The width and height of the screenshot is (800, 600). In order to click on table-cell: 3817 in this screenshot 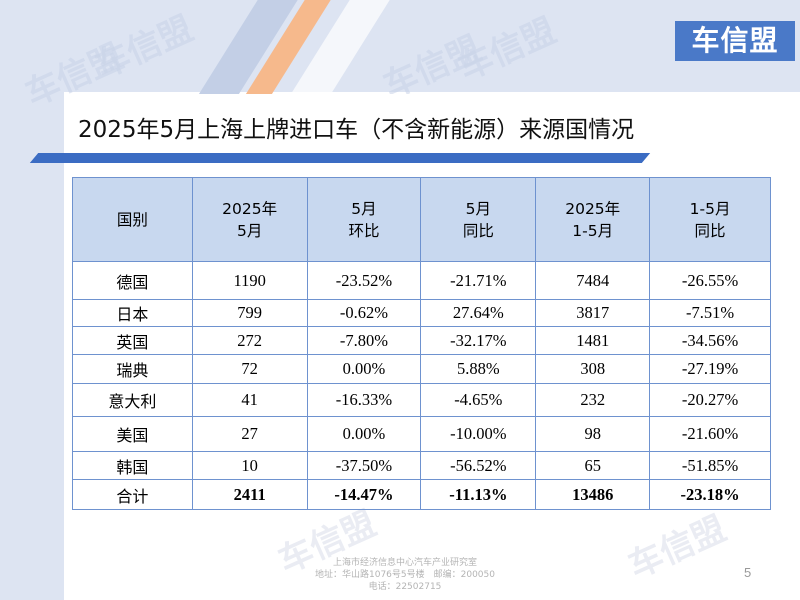, I will do `click(593, 313)`.